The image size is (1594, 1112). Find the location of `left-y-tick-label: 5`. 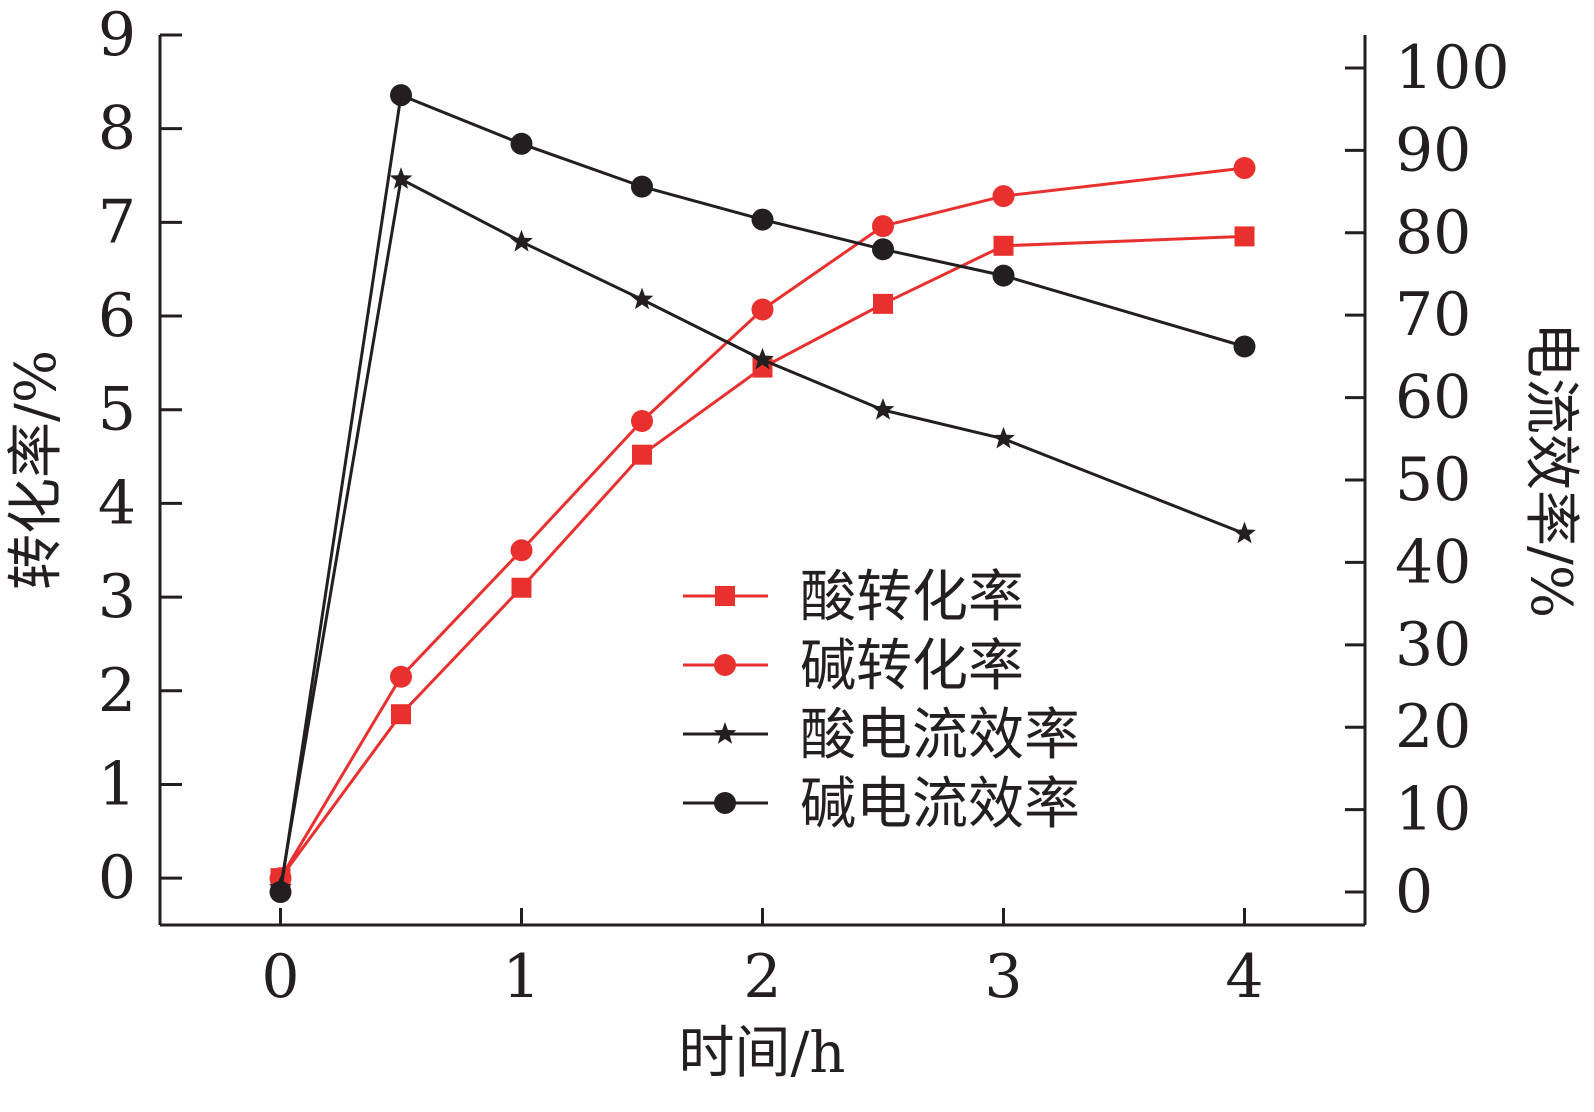

left-y-tick-label: 5 is located at coordinates (117, 410).